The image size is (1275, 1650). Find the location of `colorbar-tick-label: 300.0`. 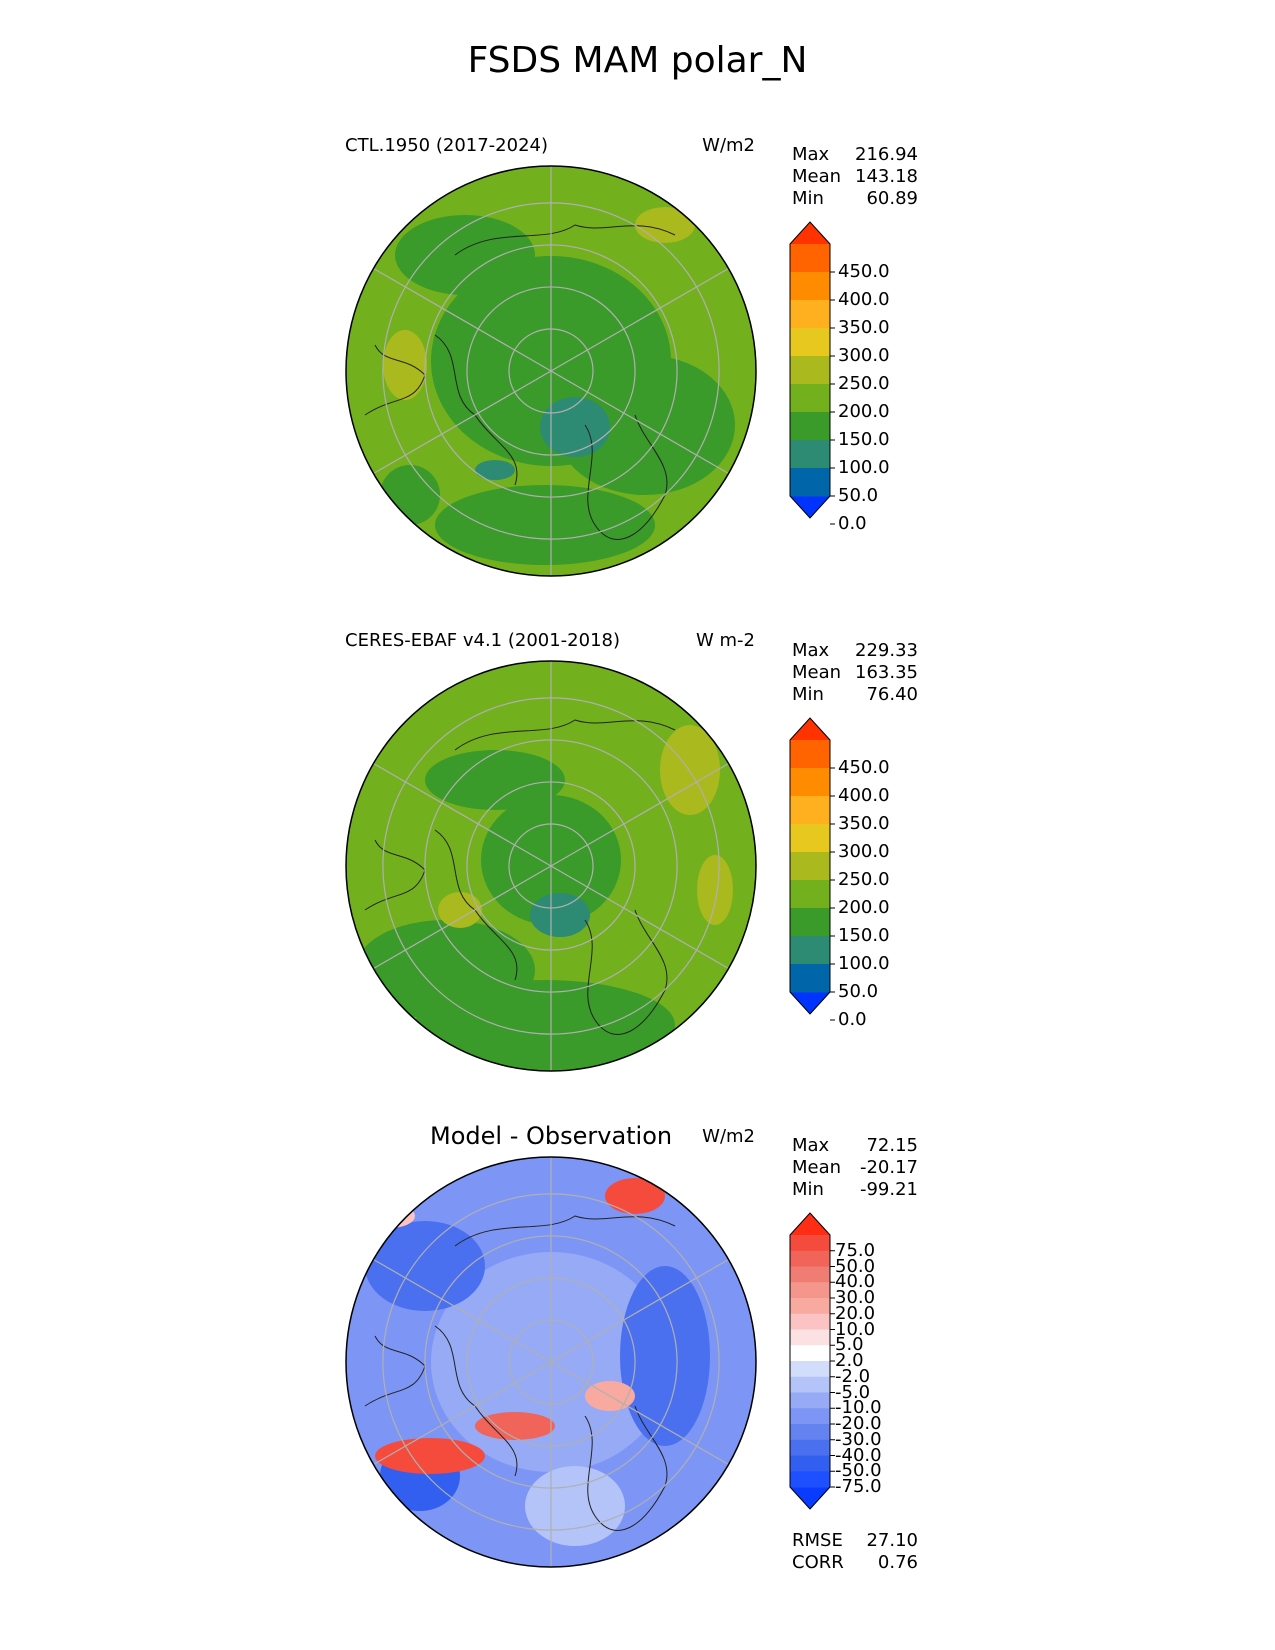

colorbar-tick-label: 300.0 is located at coordinates (864, 851).